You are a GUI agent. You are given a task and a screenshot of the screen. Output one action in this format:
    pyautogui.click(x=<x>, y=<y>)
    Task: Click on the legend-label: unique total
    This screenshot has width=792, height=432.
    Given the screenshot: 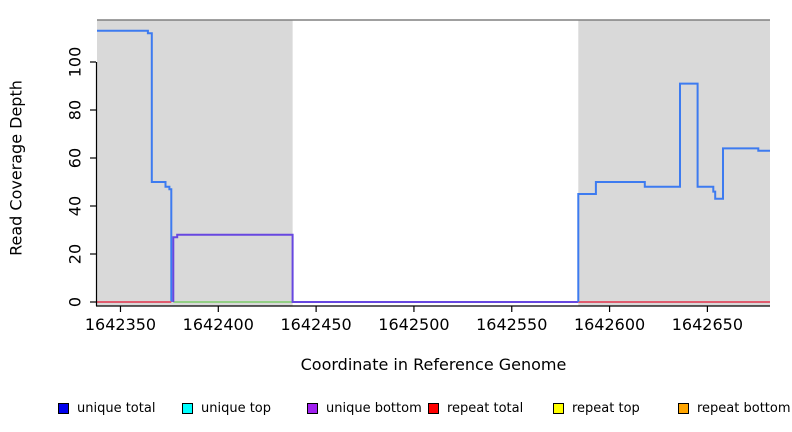 What is the action you would take?
    pyautogui.click(x=116, y=408)
    